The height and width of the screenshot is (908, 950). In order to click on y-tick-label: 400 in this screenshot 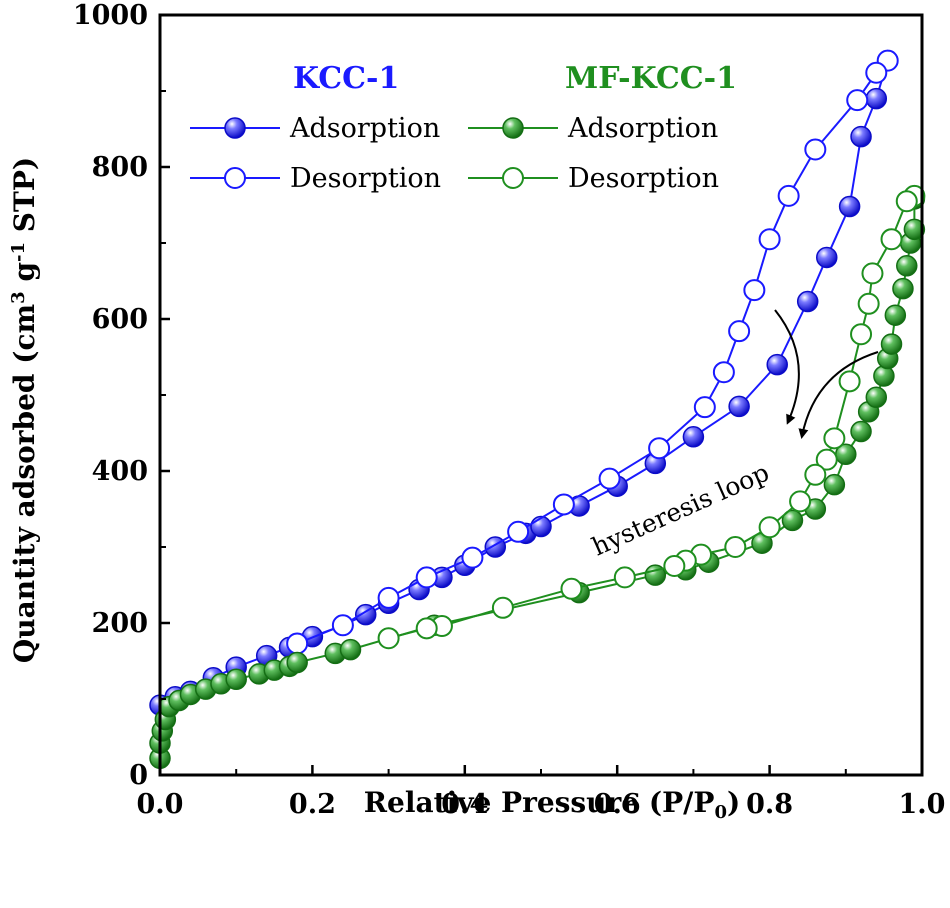, I will do `click(120, 471)`.